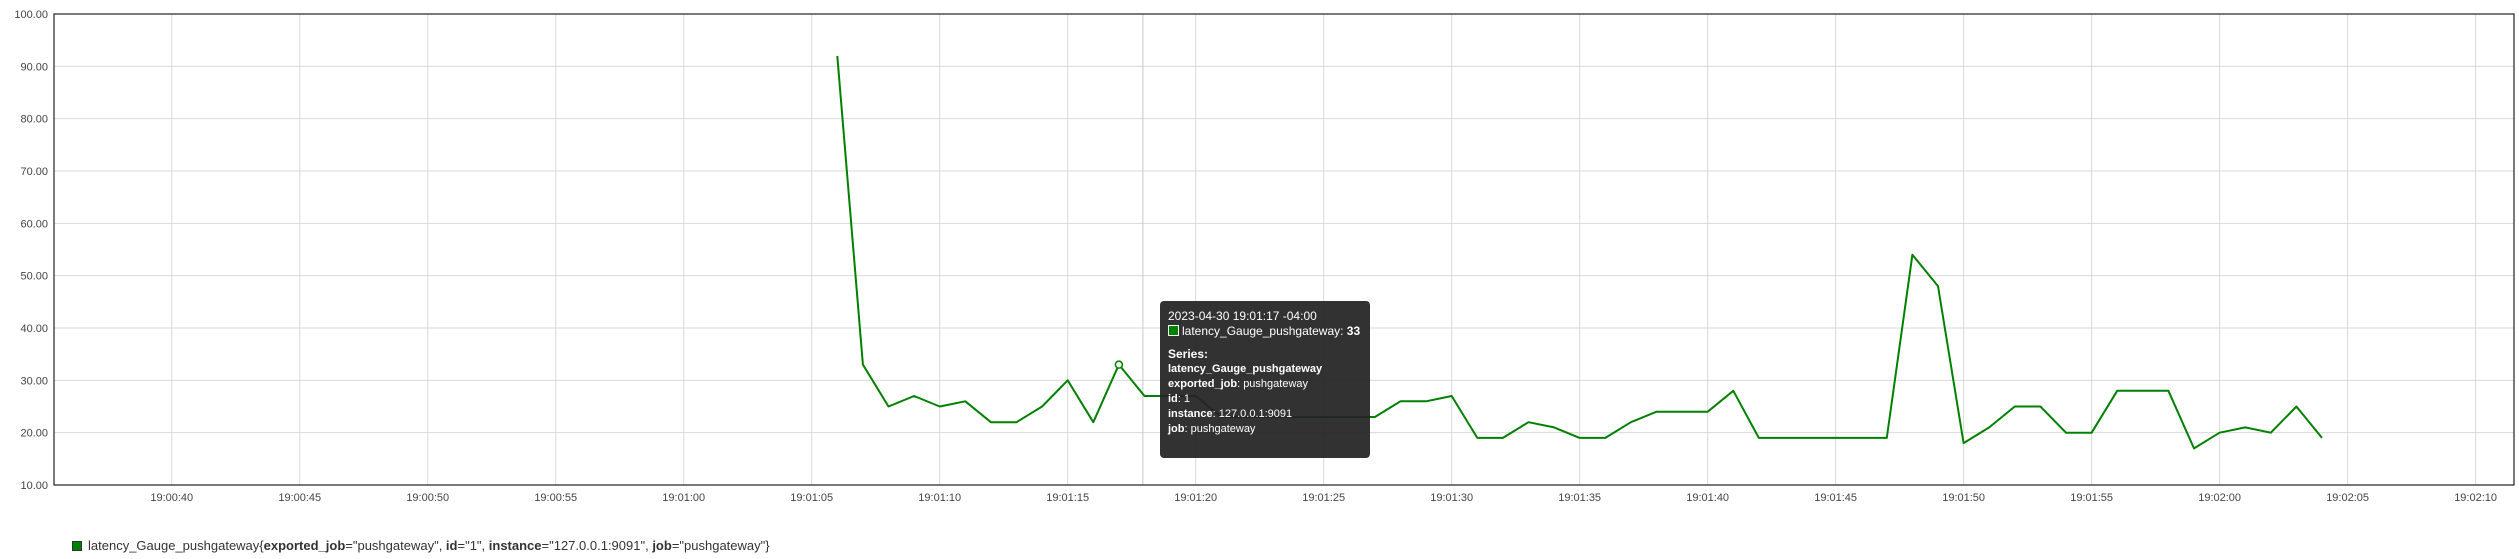 The width and height of the screenshot is (2519, 559). Describe the element at coordinates (1963, 498) in the screenshot. I see `x-tick-label: 19:01:50` at that location.